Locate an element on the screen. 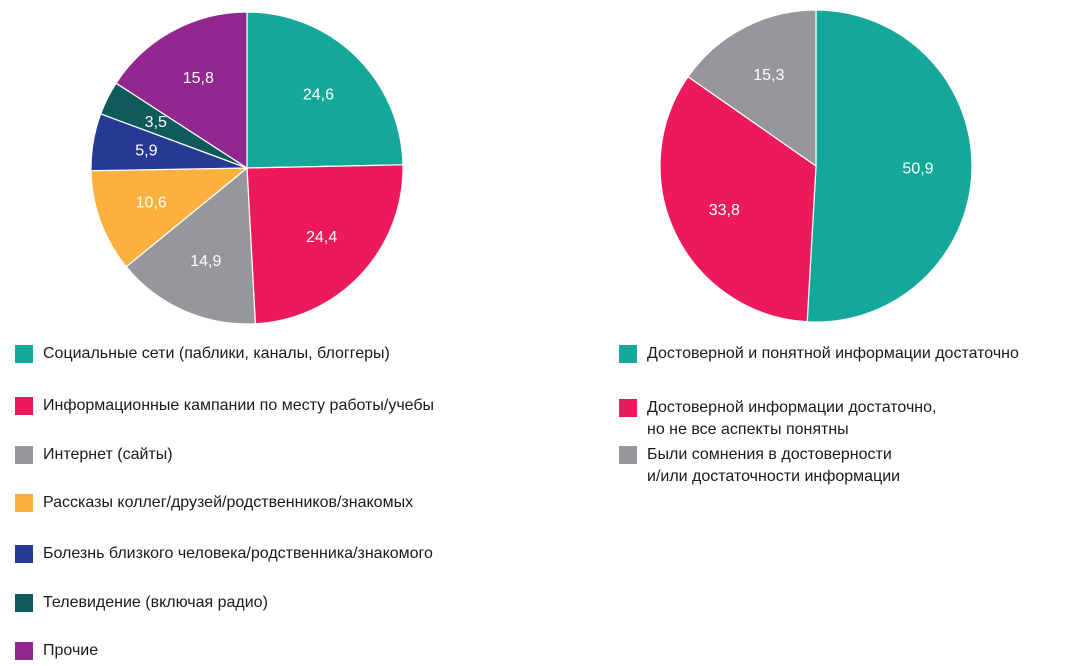 The width and height of the screenshot is (1083, 666). slice-value-label: 15,3 is located at coordinates (768, 75).